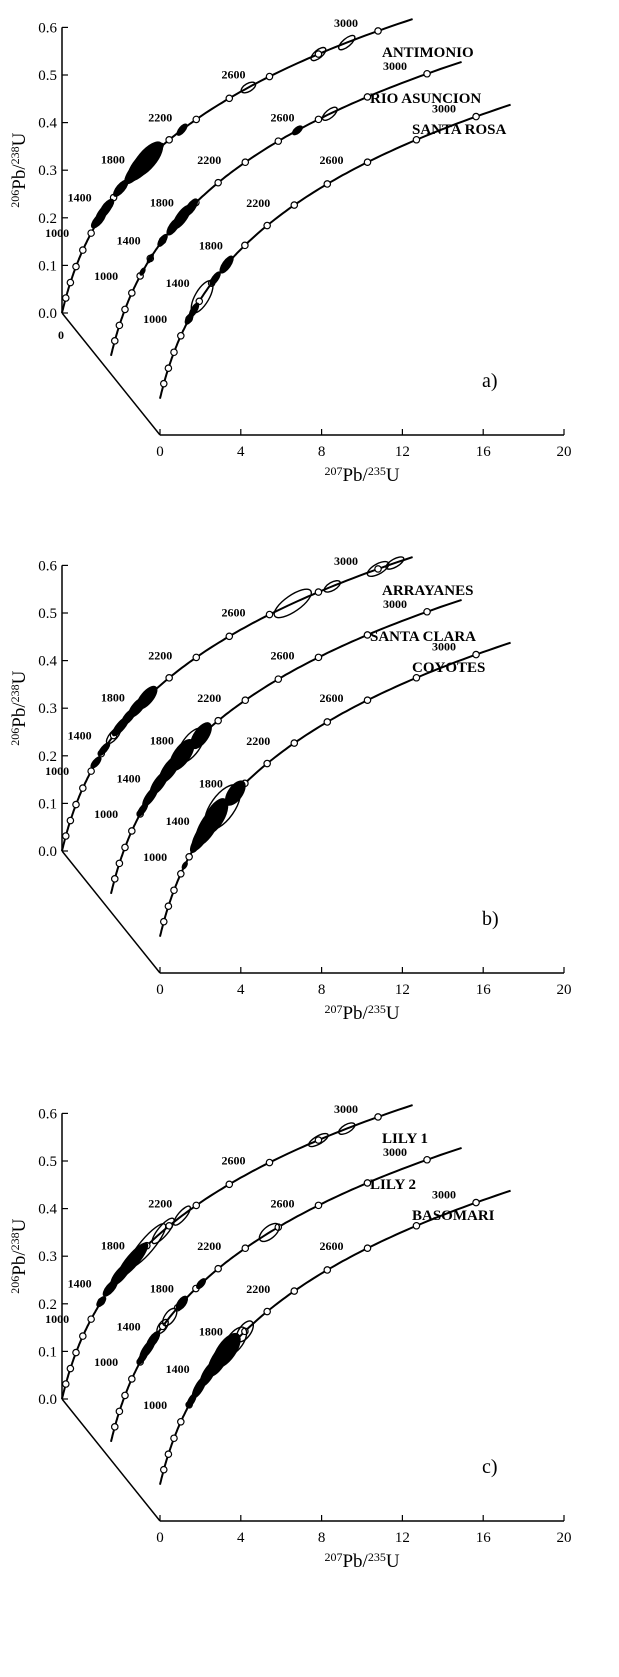 Image resolution: width=619 pixels, height=1677 pixels. What do you see at coordinates (61, 335) in the screenshot?
I see `origin-label: 0` at bounding box center [61, 335].